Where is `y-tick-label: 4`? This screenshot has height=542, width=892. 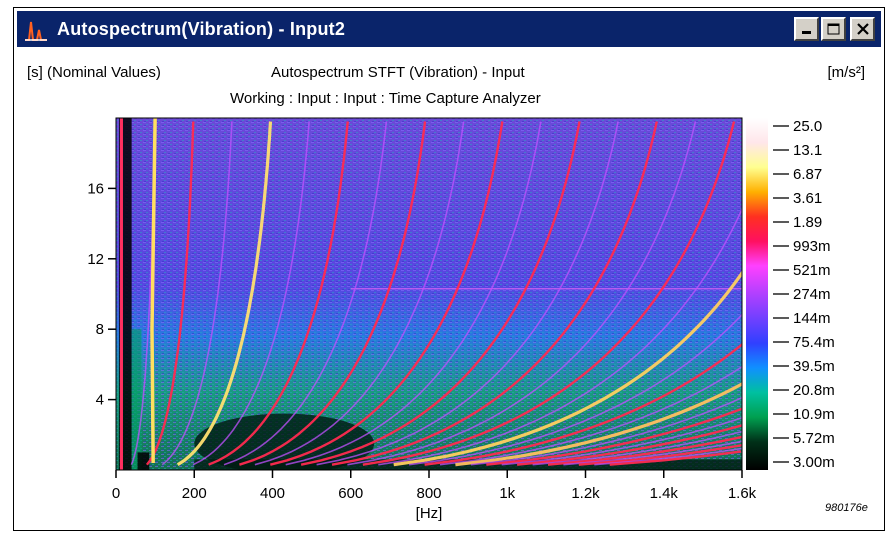 y-tick-label: 4 is located at coordinates (100, 400).